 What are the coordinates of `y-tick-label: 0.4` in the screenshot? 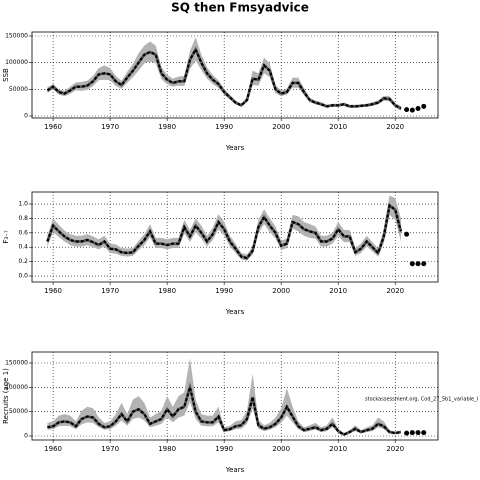 It's located at (23, 247).